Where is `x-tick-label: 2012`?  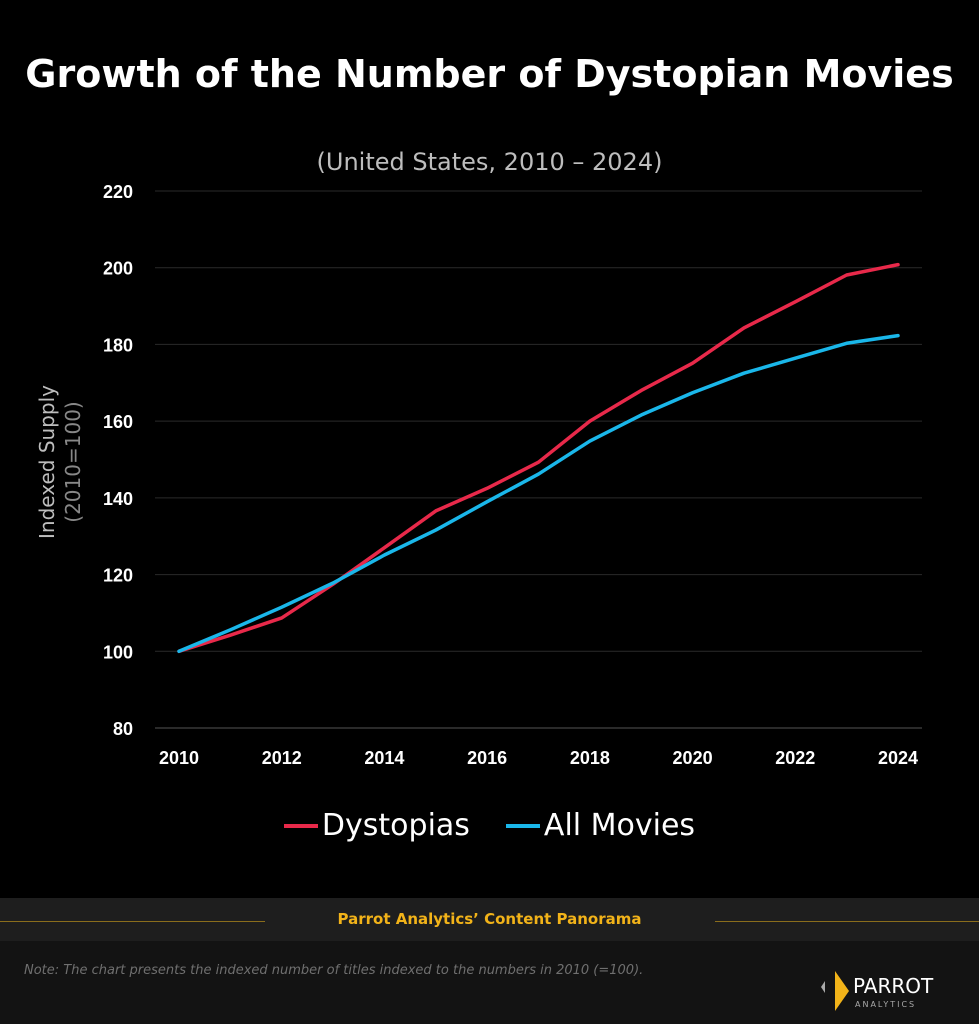
x-tick-label: 2012 is located at coordinates (282, 758).